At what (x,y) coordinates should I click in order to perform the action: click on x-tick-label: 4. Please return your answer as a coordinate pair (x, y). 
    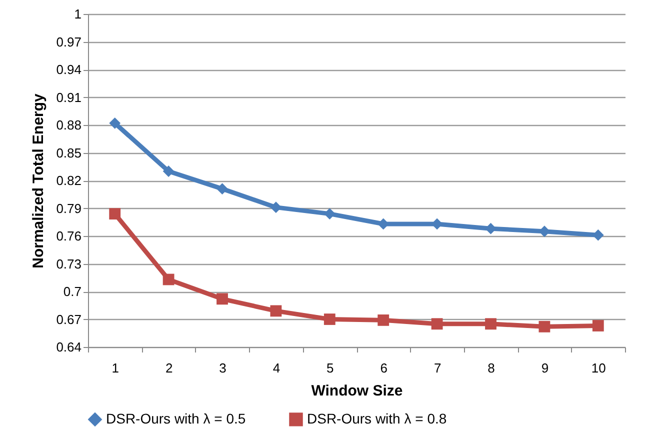
    Looking at the image, I should click on (276, 368).